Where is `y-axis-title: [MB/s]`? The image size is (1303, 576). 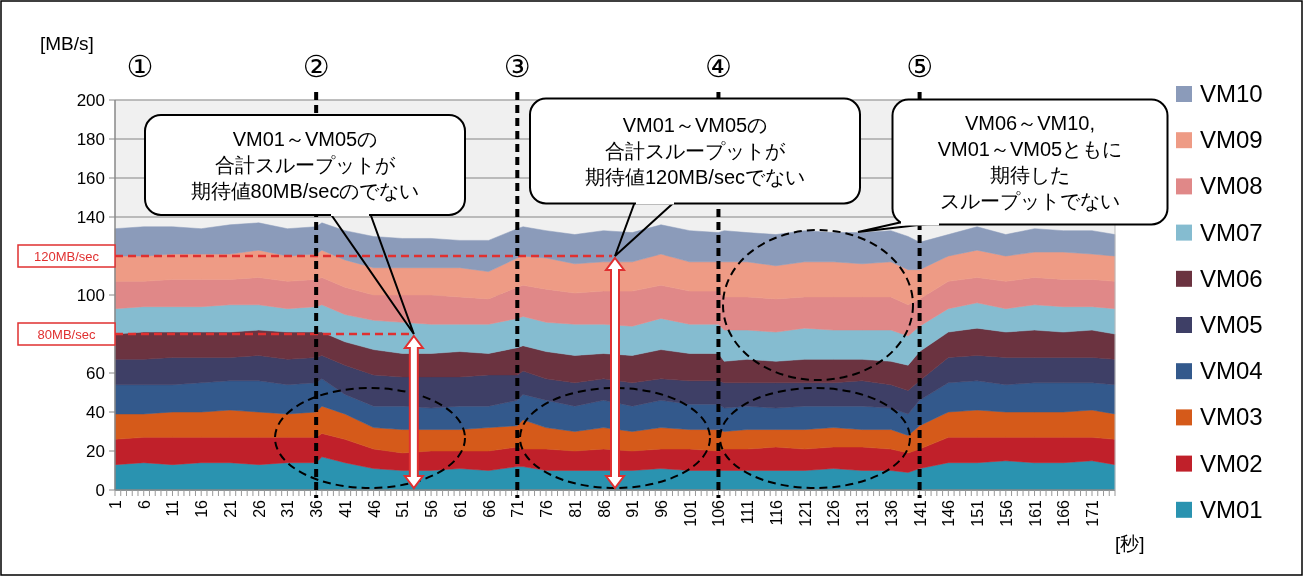 y-axis-title: [MB/s] is located at coordinates (67, 43).